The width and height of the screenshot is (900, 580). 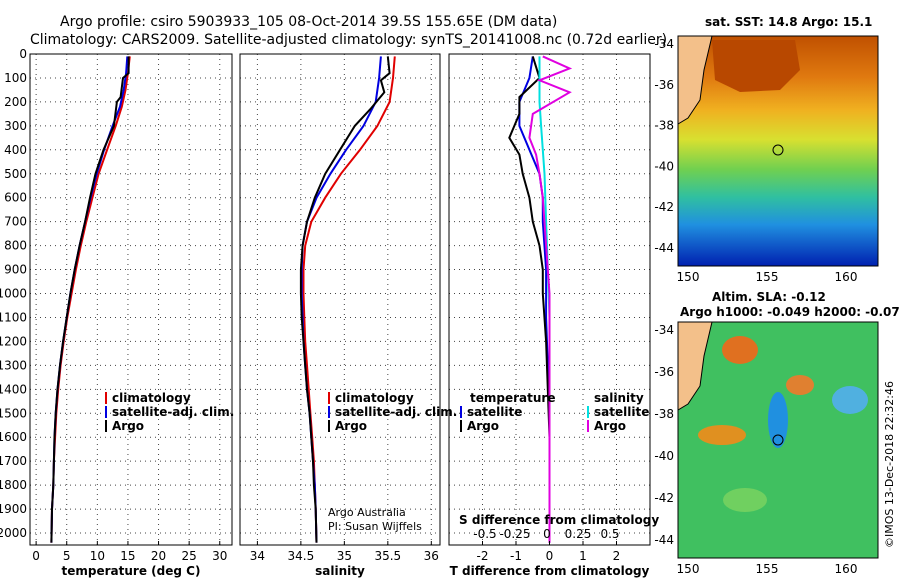 I want to click on y-tick-label: 300, so click(x=15, y=126).